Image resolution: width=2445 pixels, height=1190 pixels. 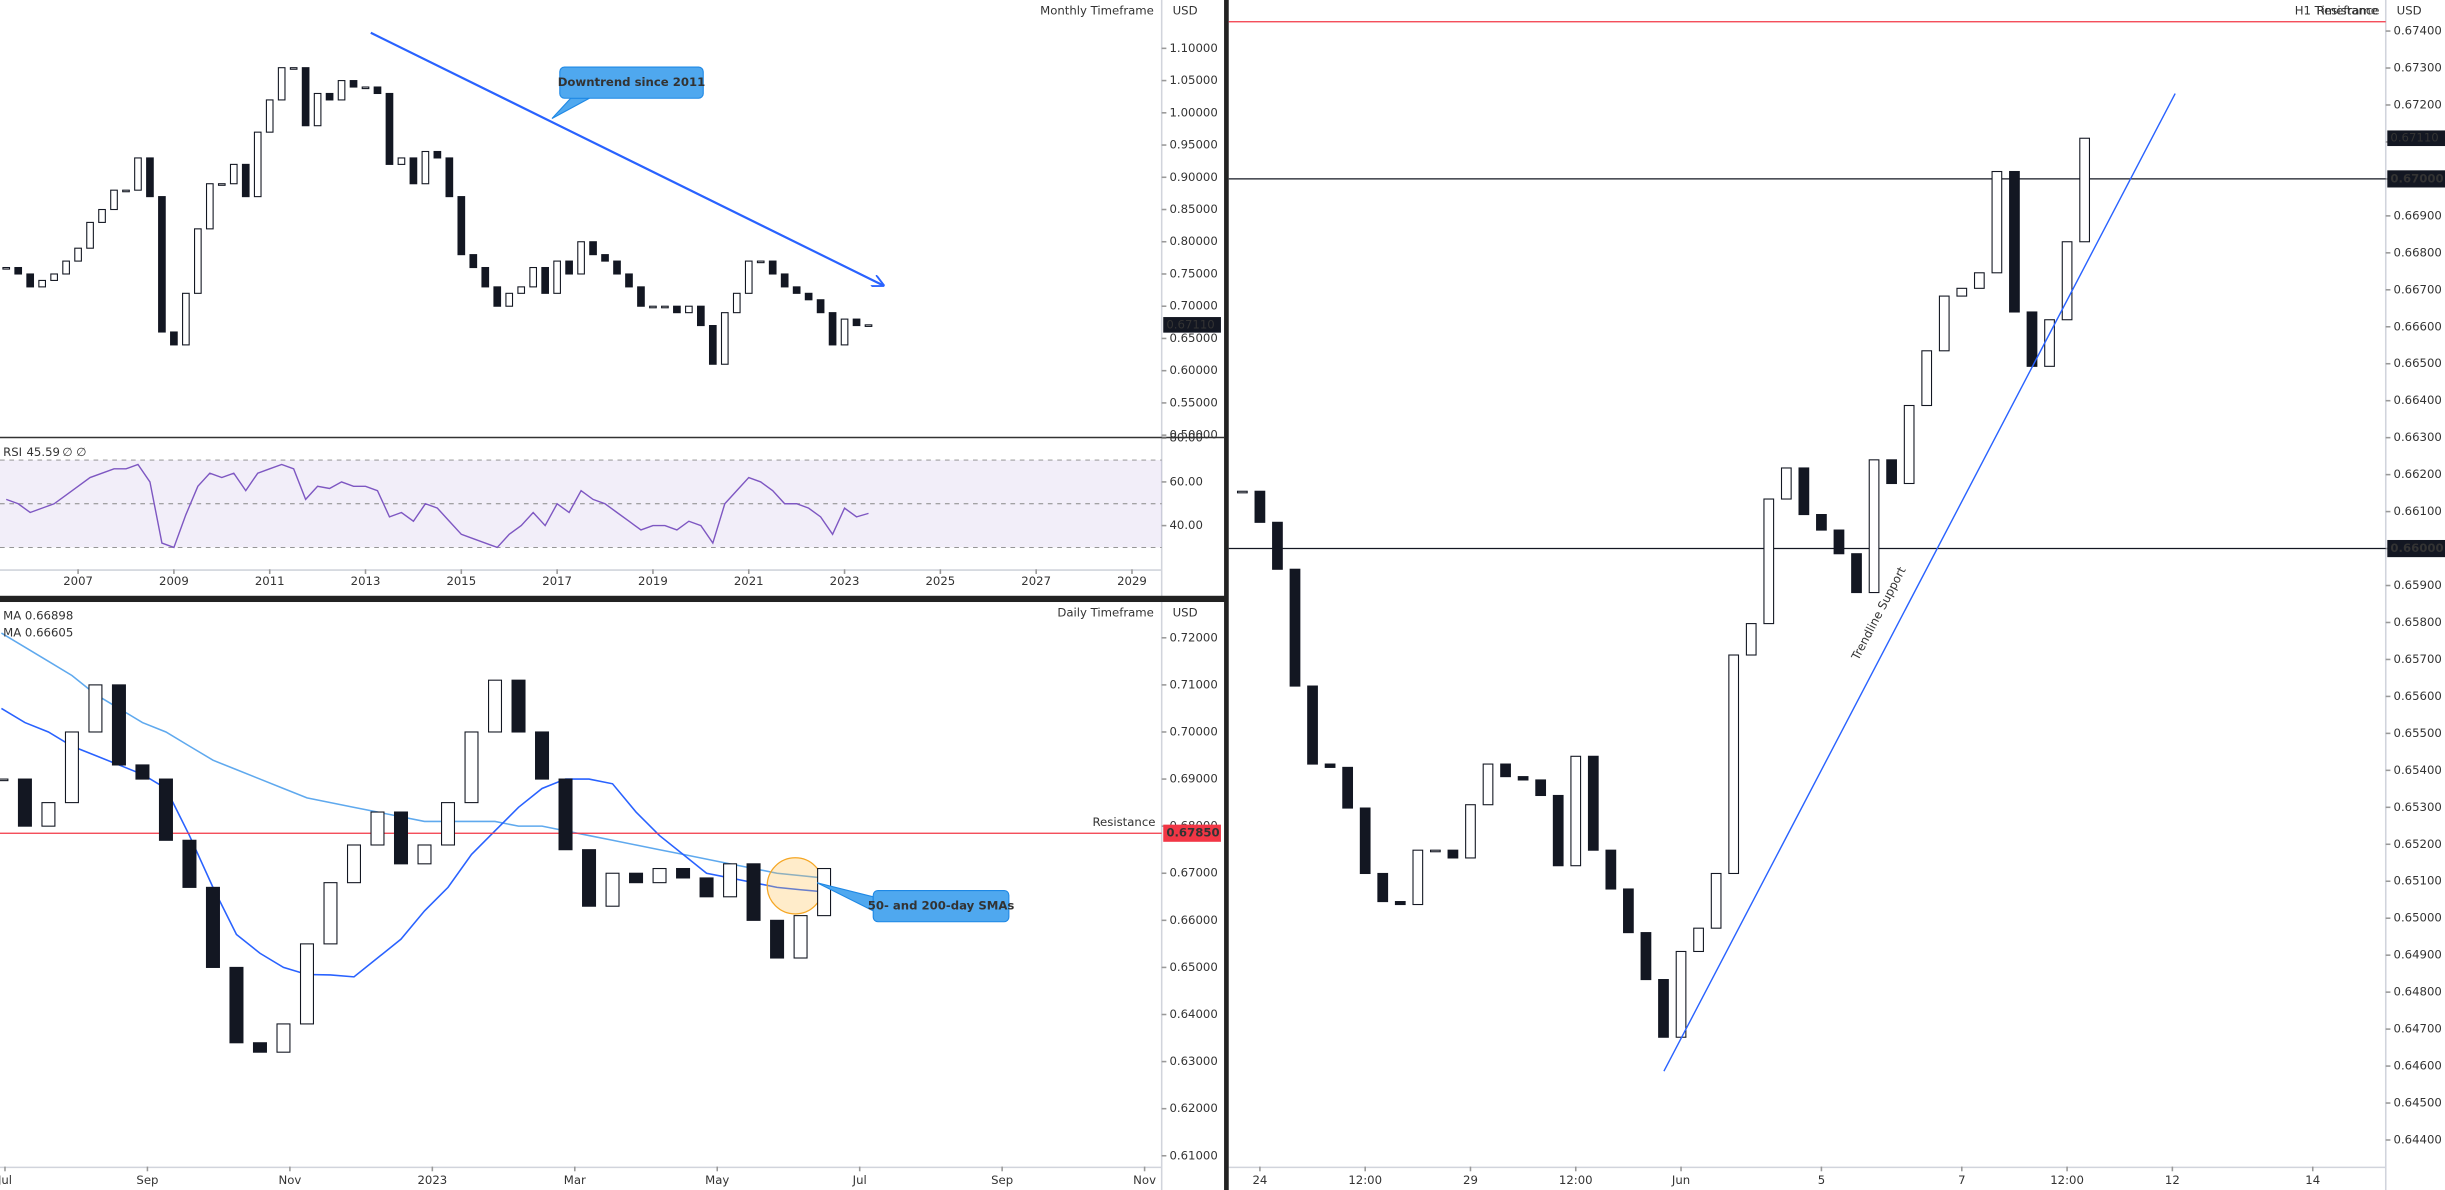 I want to click on y-tick-label: 0.50000, so click(x=1193, y=435).